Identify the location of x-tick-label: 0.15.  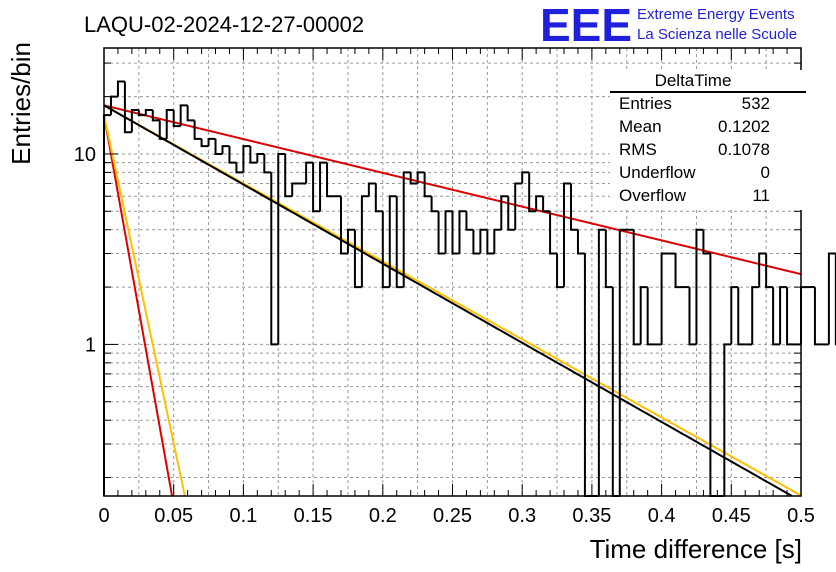
(313, 516).